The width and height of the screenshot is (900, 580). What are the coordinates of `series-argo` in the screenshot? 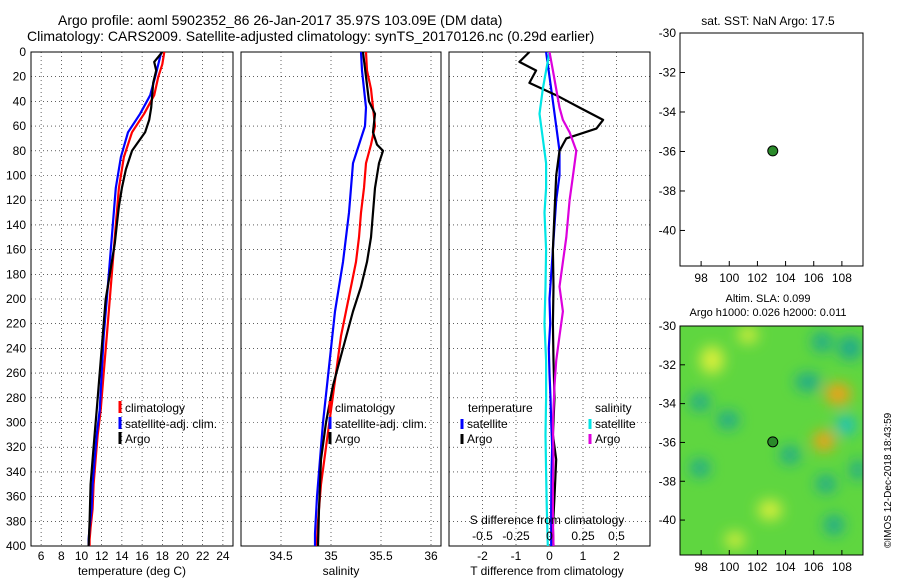 It's located at (350, 299).